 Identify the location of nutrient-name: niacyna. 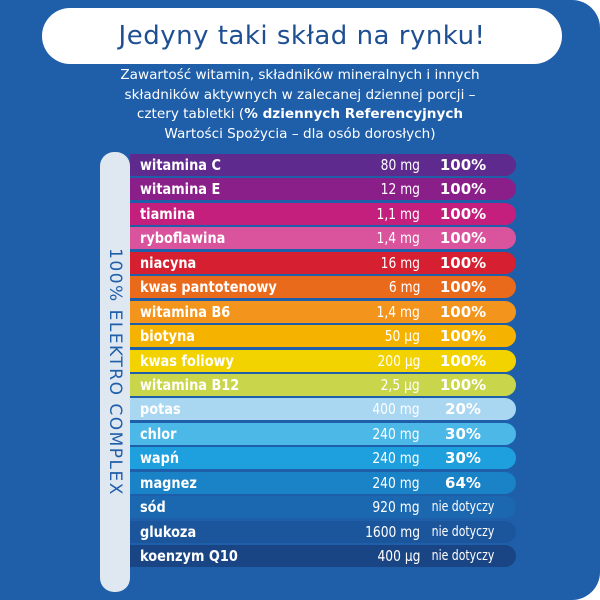
(168, 262).